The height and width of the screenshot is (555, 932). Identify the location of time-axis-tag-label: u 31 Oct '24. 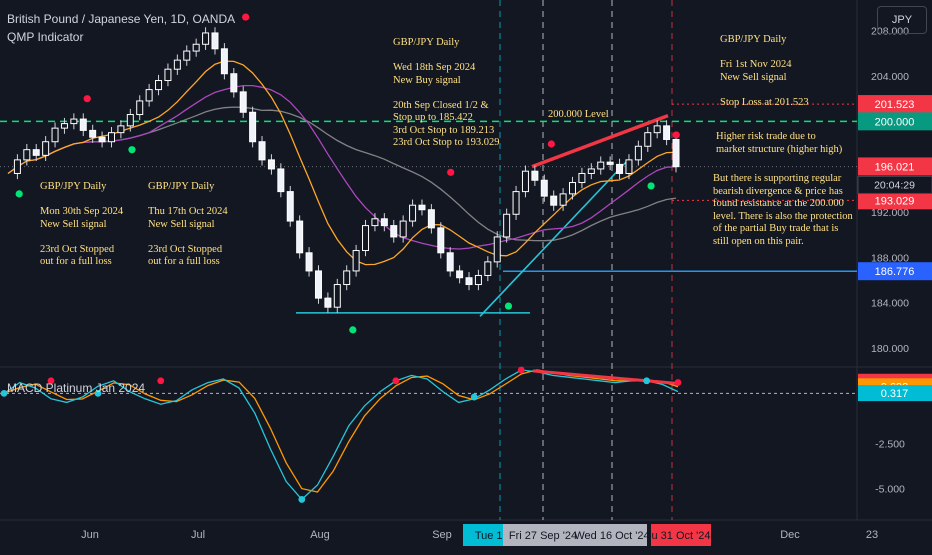
(681, 536).